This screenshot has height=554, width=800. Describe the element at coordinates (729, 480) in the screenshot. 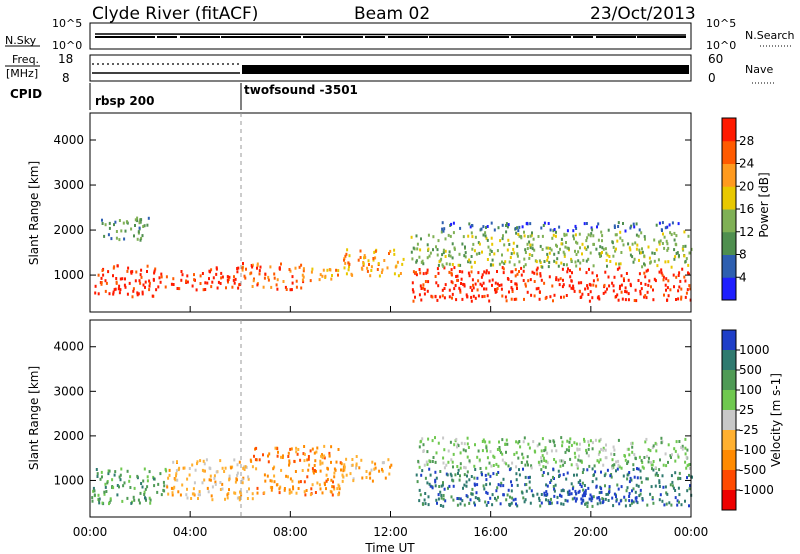

I see `velocity-colorbar-segment` at that location.